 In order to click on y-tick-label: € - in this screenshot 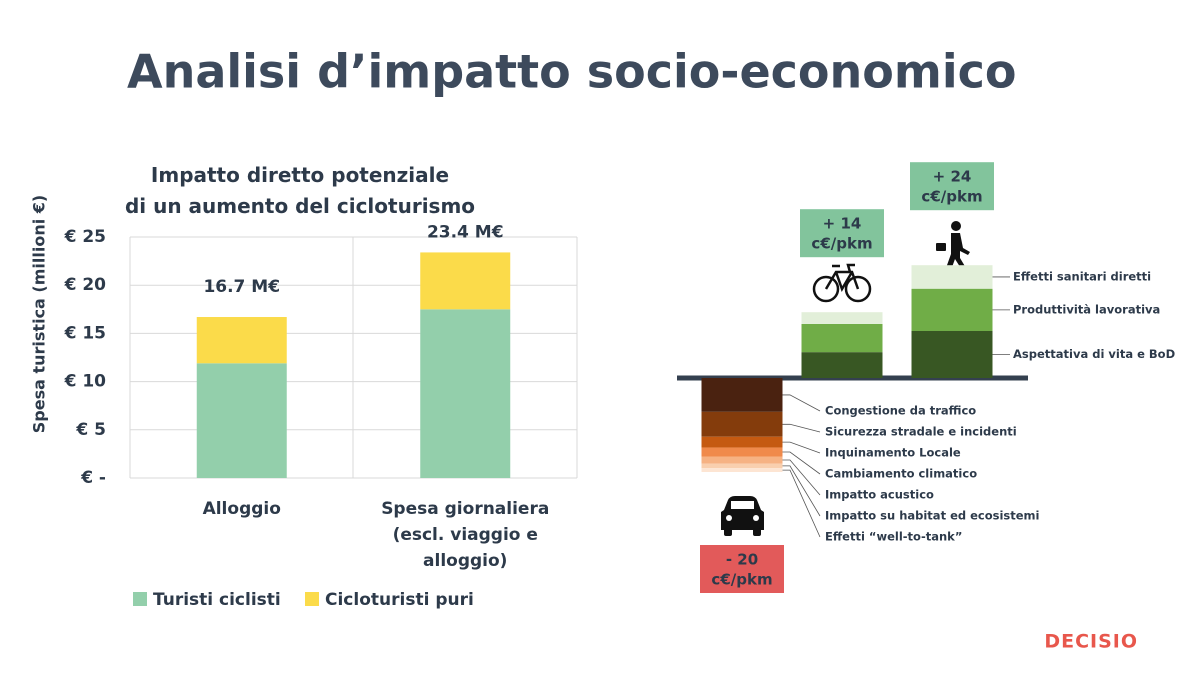, I will do `click(93, 478)`.